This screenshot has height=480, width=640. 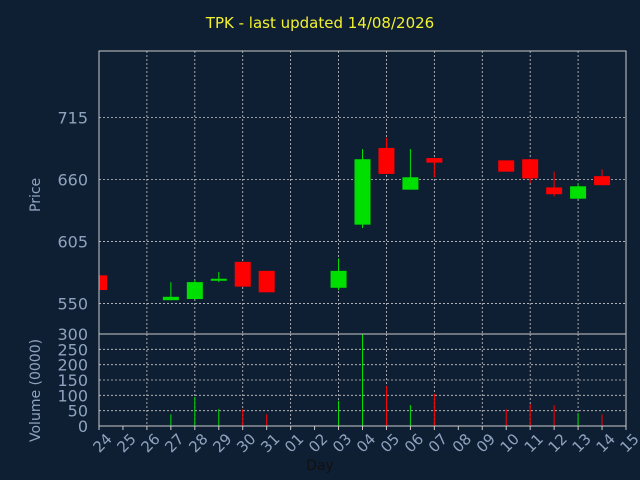 What do you see at coordinates (36, 194) in the screenshot?
I see `price-axis-label: Price` at bounding box center [36, 194].